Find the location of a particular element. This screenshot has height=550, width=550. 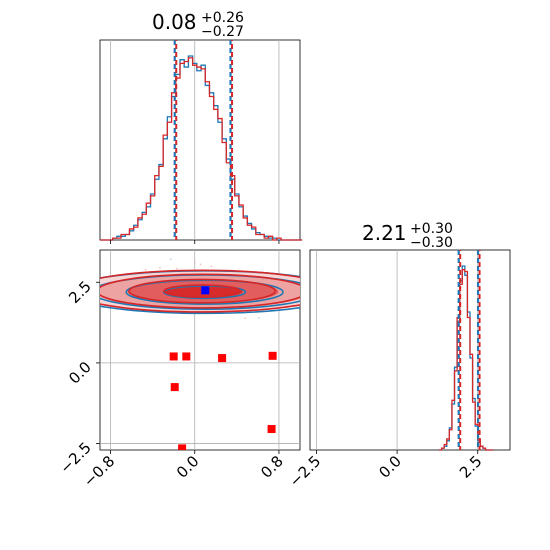

joint-contour-s1-l3 is located at coordinates (200, 291).